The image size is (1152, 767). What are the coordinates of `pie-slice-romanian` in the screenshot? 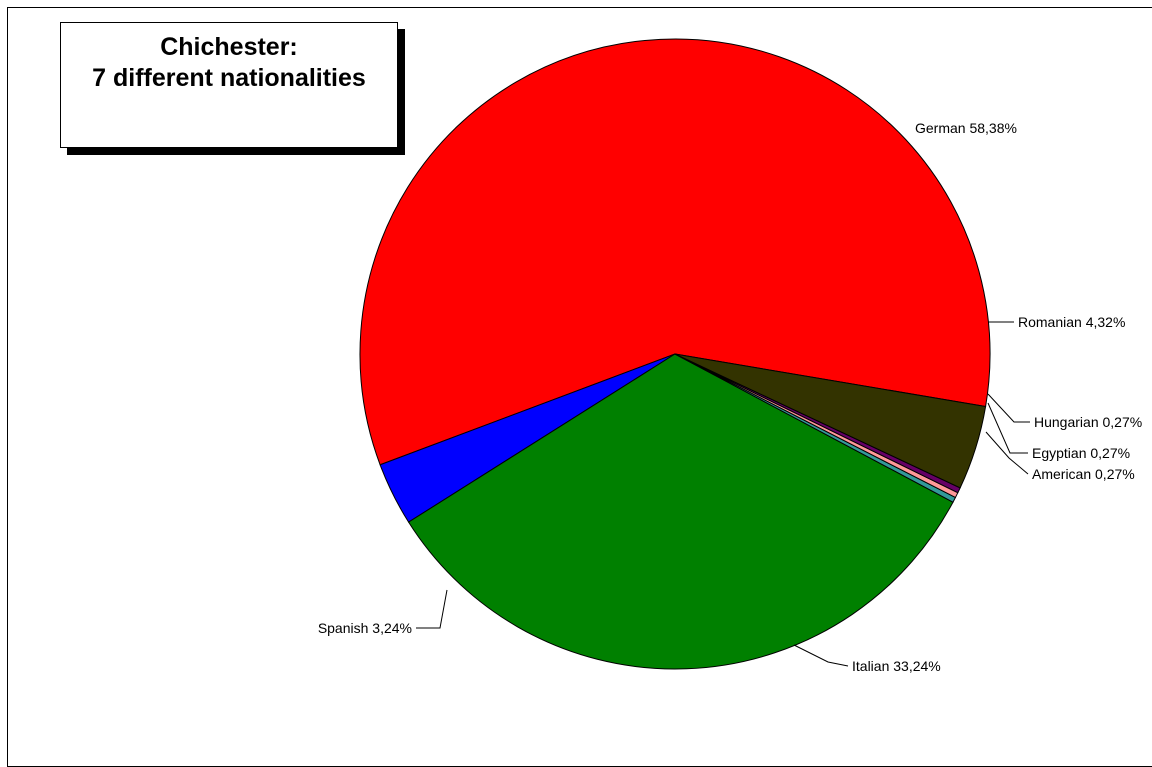 It's located at (830, 421).